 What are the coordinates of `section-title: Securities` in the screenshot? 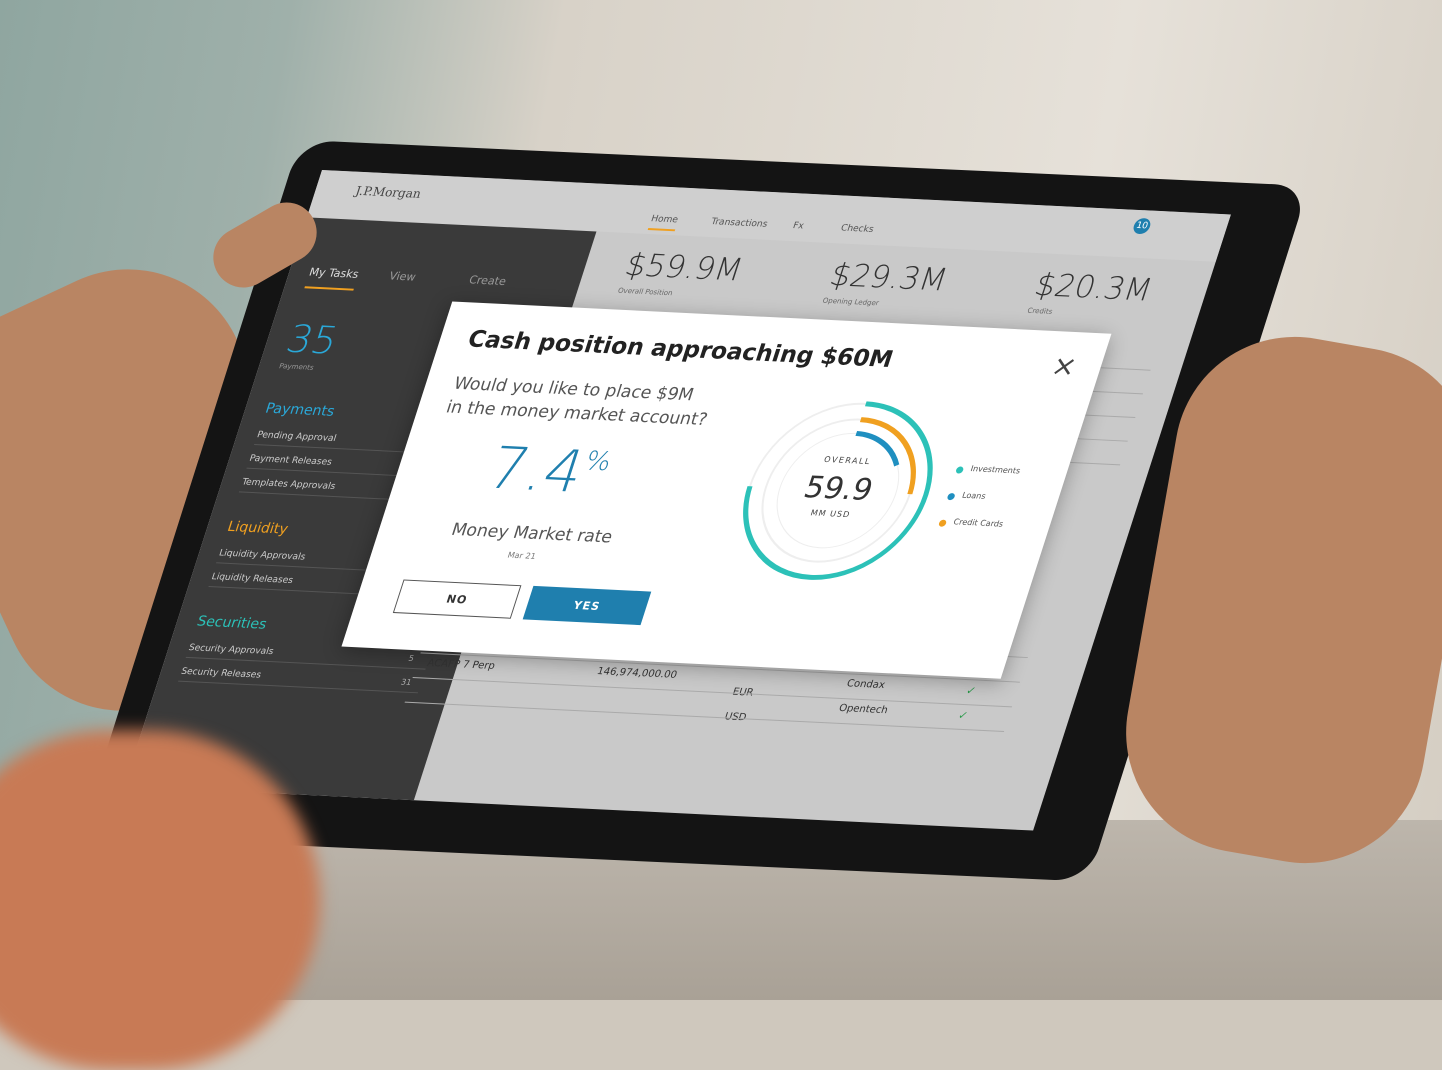 It's located at (231, 623).